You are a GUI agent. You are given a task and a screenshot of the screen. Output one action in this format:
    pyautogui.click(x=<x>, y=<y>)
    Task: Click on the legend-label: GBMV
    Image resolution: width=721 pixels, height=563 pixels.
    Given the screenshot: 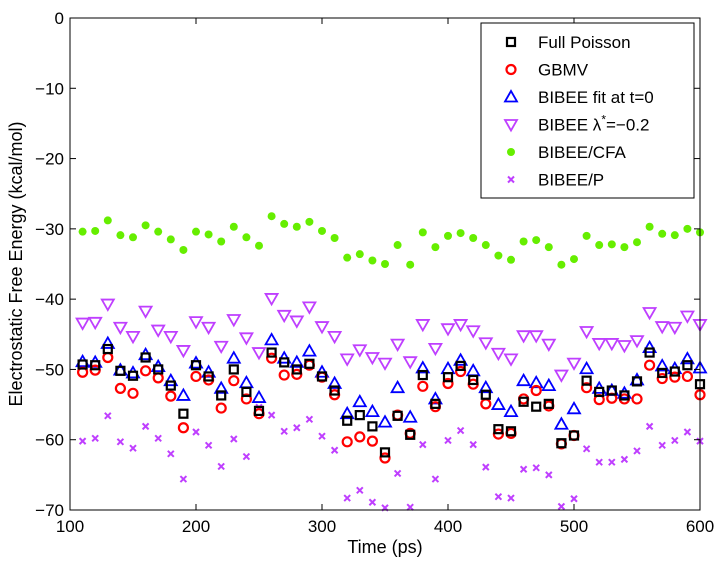 What is the action you would take?
    pyautogui.click(x=563, y=70)
    